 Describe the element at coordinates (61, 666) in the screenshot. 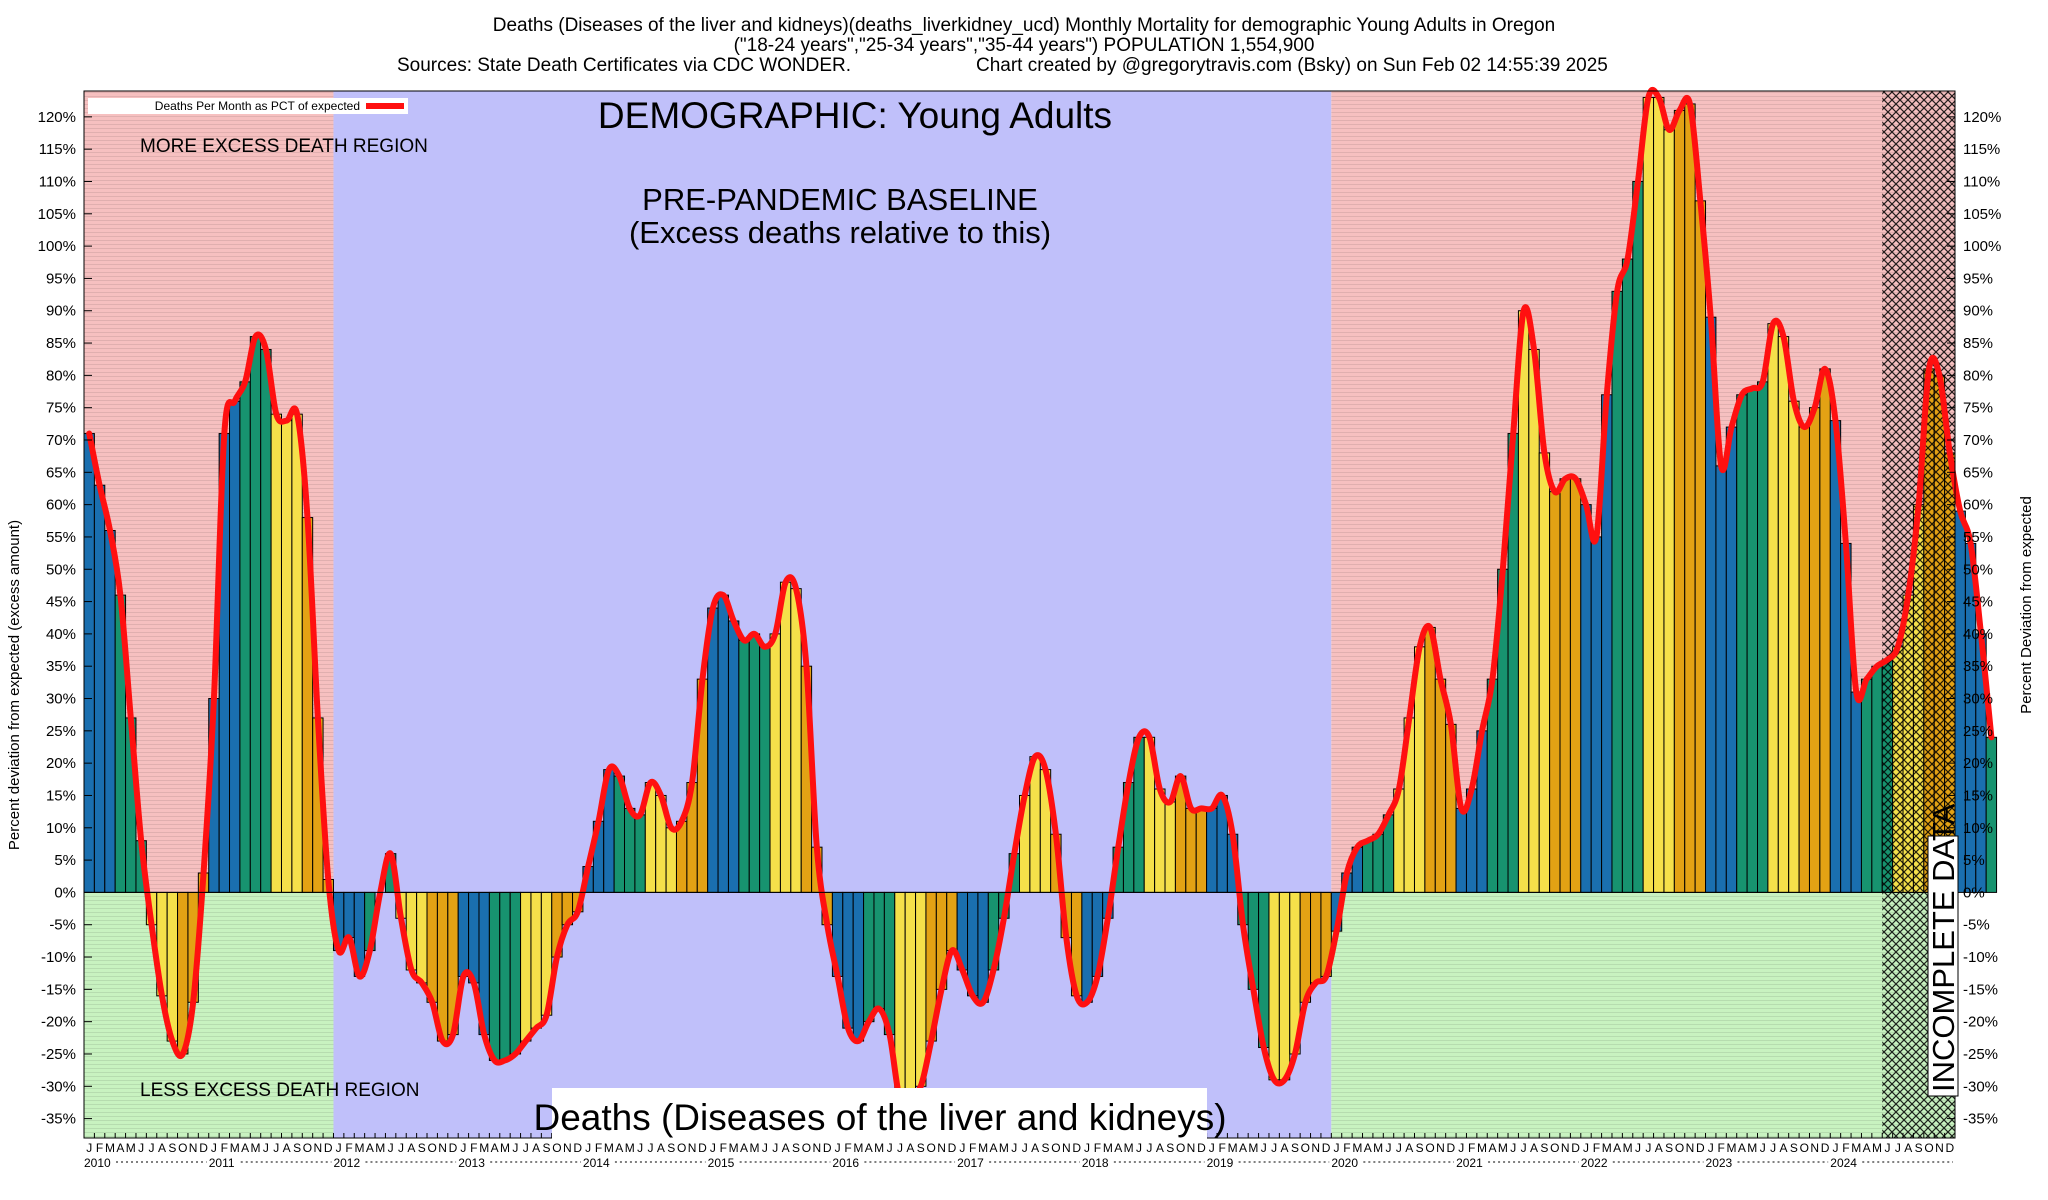

I see `y-tick-label-left: 35%` at that location.